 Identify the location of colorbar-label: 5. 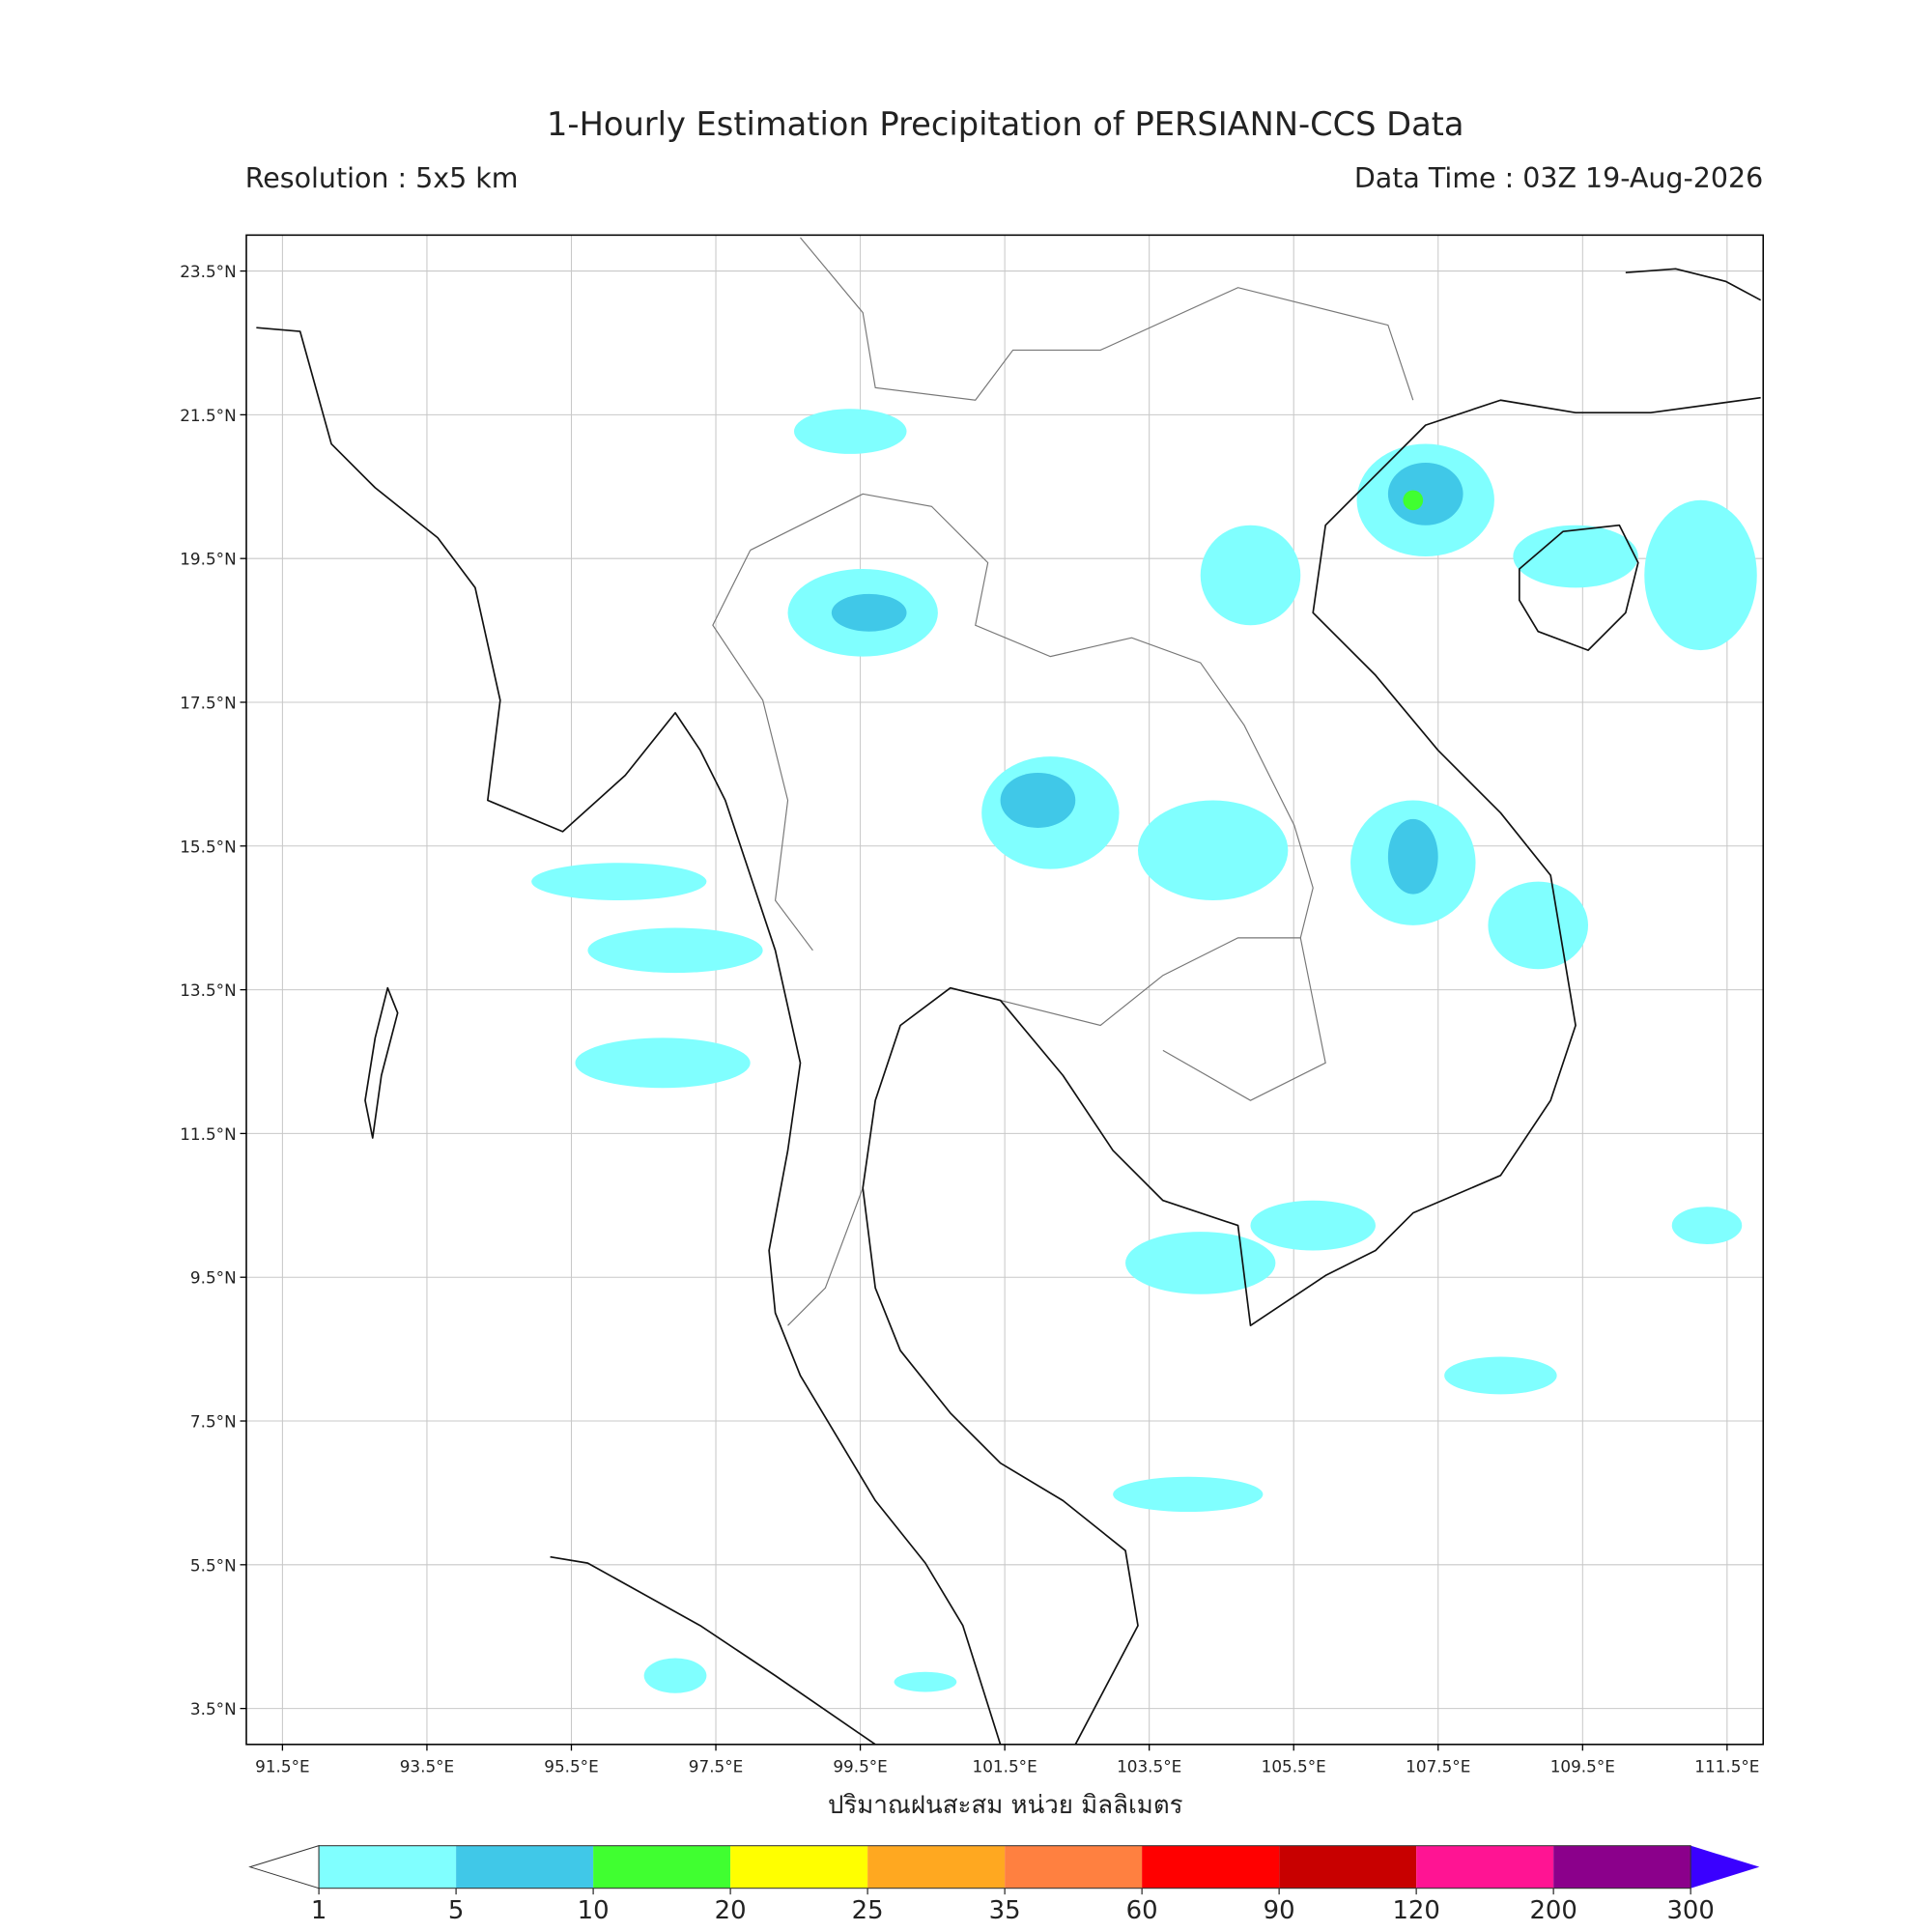
(456, 1910).